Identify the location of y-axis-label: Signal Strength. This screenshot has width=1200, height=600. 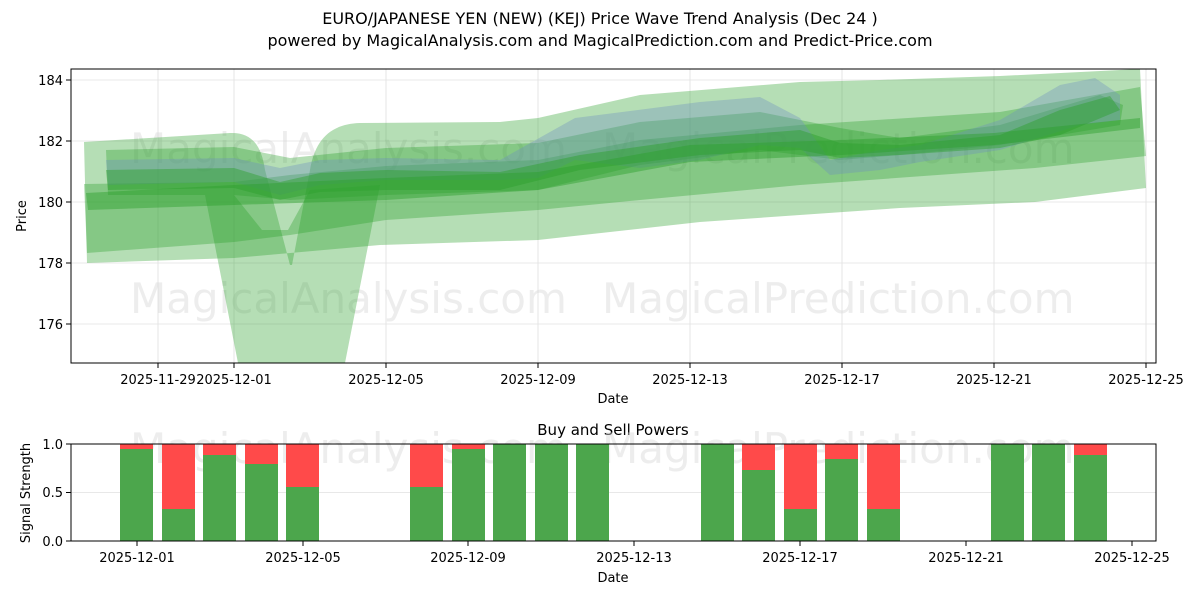
(26, 493).